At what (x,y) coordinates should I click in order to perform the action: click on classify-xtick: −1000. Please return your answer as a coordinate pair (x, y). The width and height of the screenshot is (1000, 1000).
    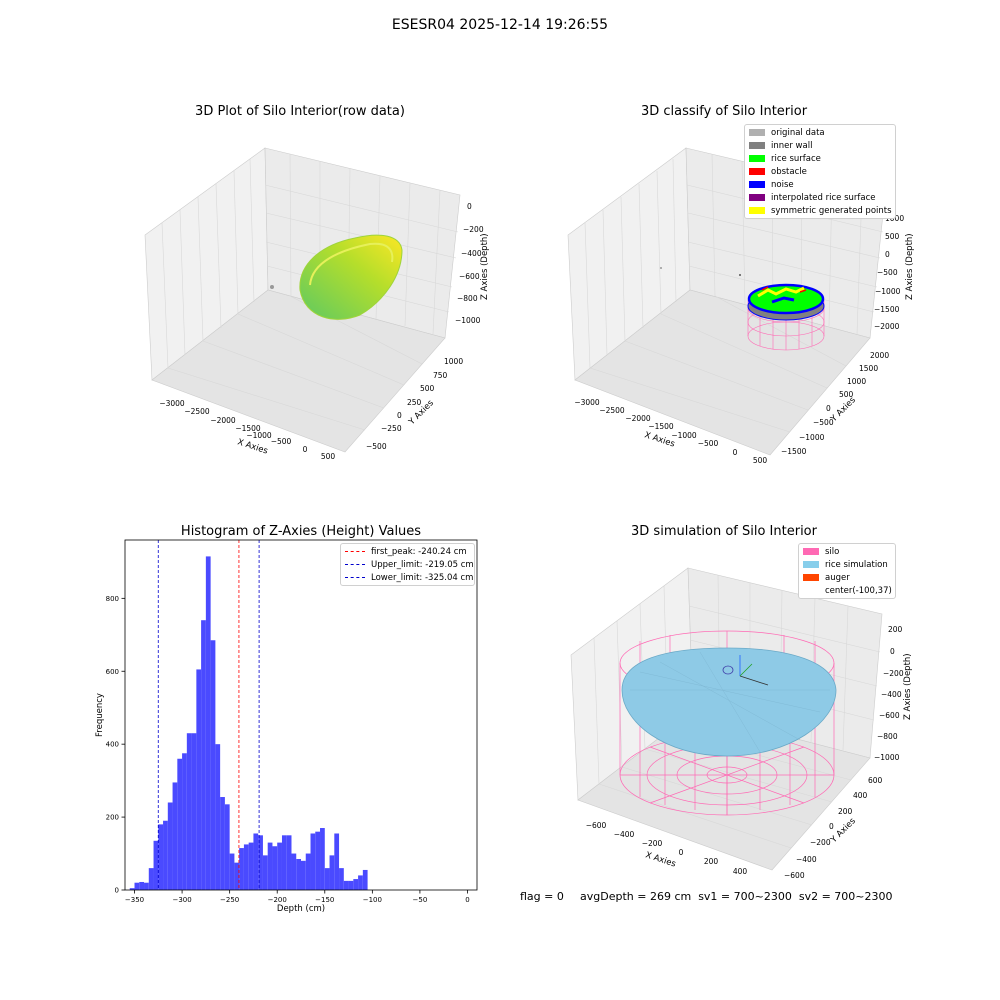
    Looking at the image, I should click on (684, 435).